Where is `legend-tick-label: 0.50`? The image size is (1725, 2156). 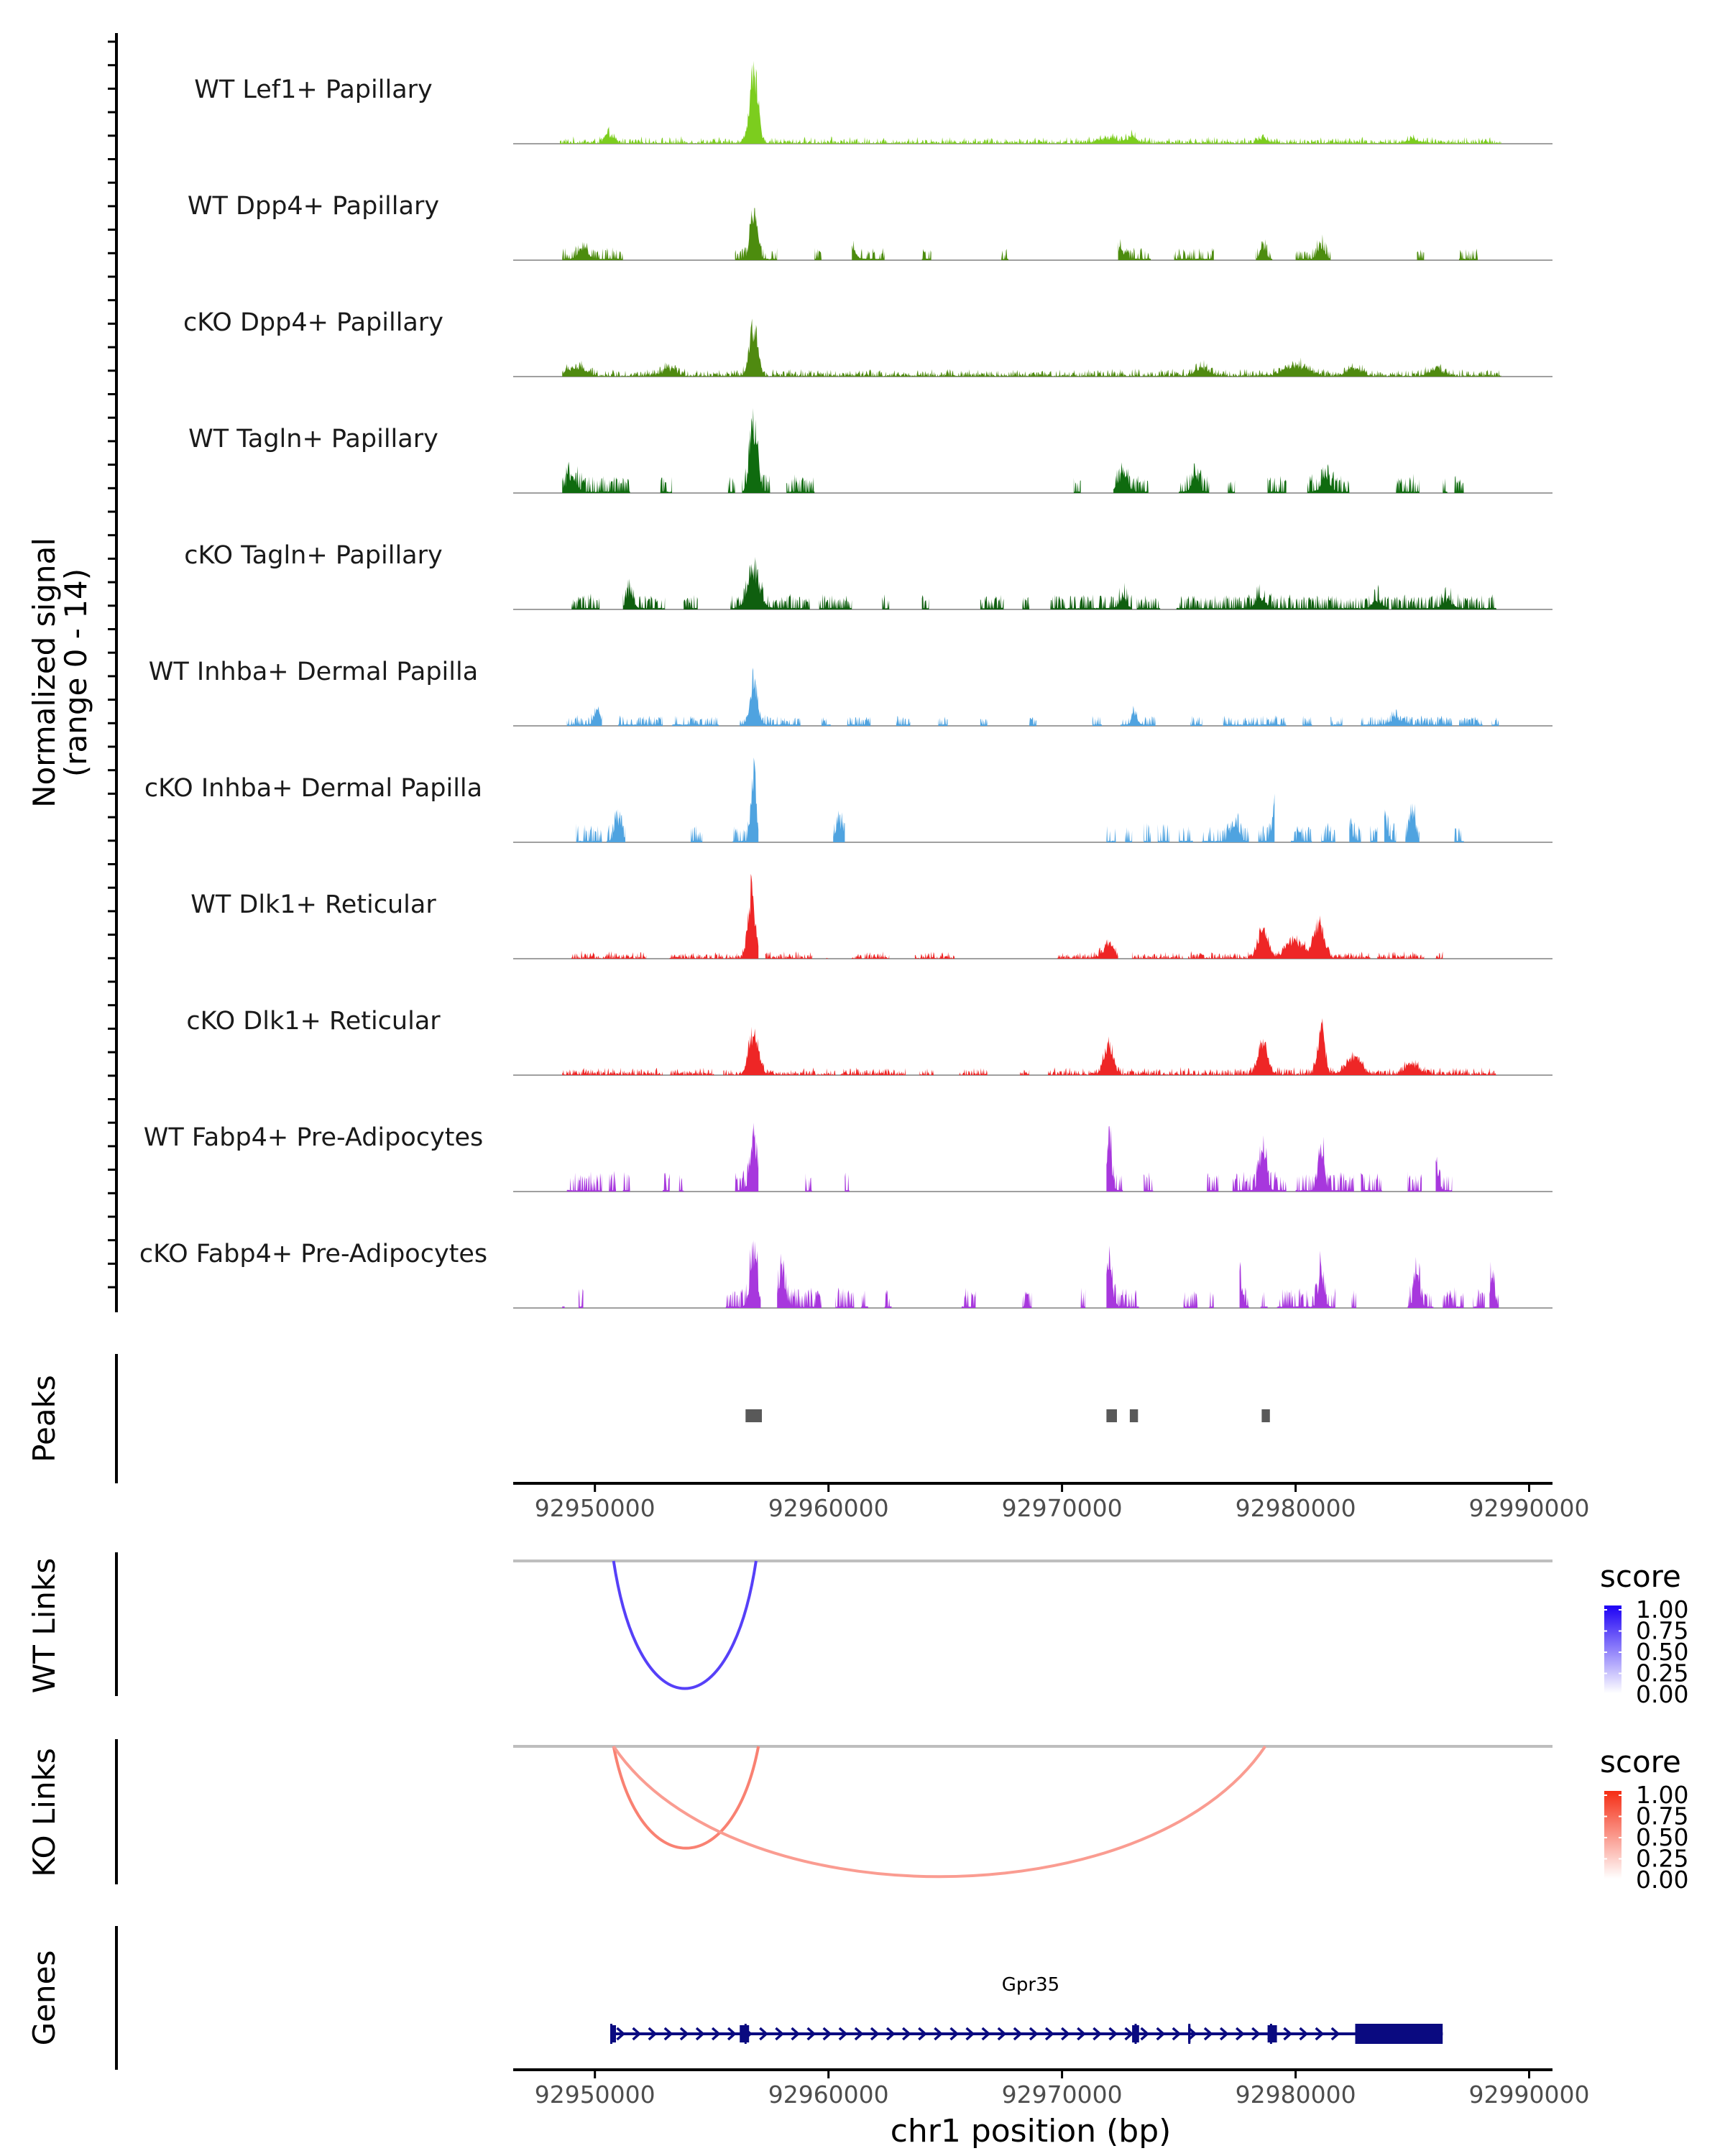
legend-tick-label: 0.50 is located at coordinates (1662, 1652).